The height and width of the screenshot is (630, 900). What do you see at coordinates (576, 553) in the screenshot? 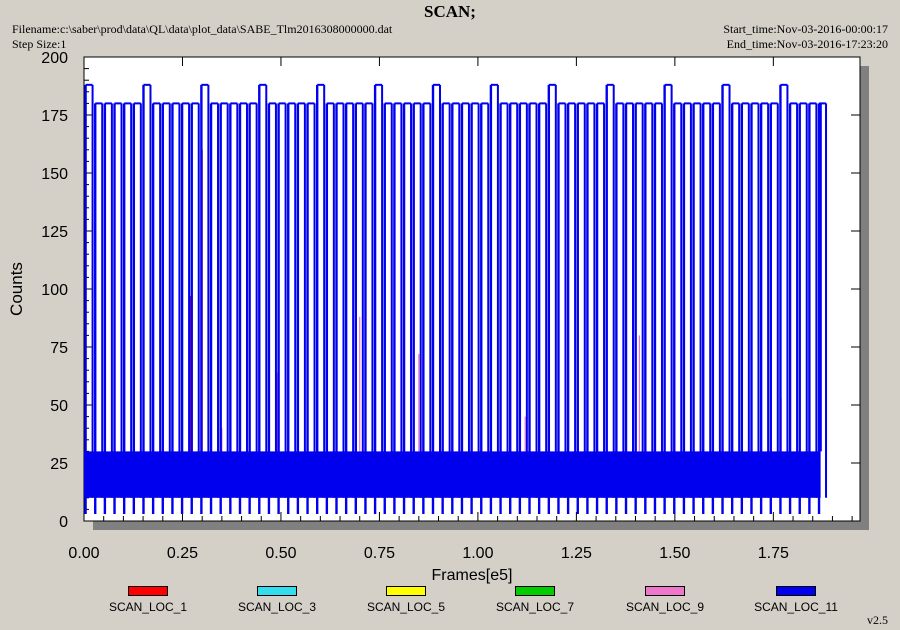
I see `x-tick-label: 1.25` at bounding box center [576, 553].